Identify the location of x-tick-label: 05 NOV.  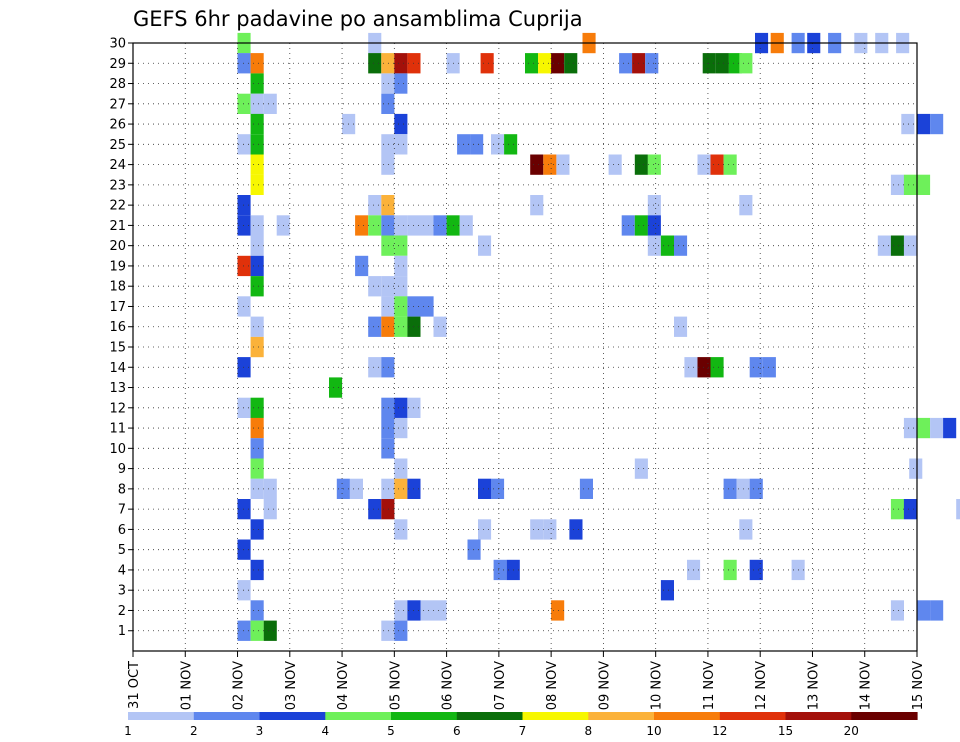
(395, 685).